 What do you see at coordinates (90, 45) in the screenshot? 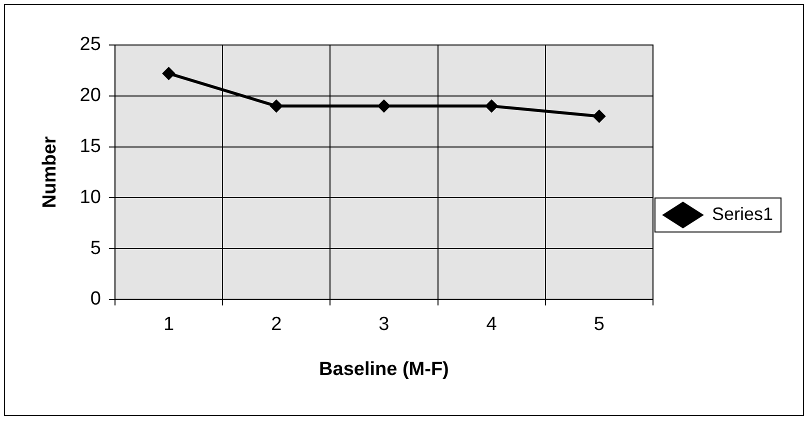
I see `y-tick-label: 25` at bounding box center [90, 45].